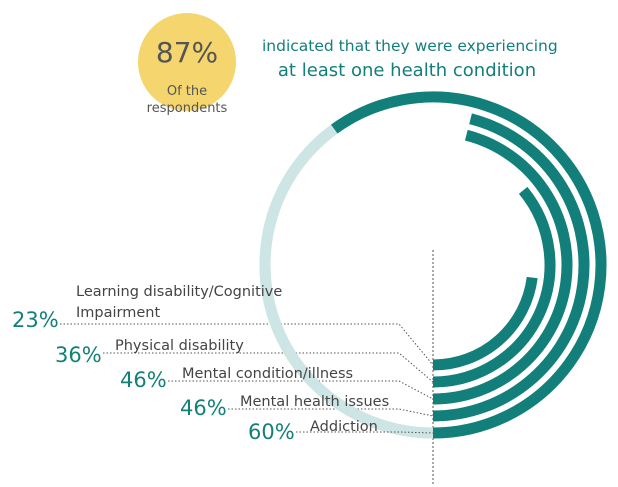 This screenshot has height=487, width=618. What do you see at coordinates (35, 320) in the screenshot?
I see `value-label: 23%` at bounding box center [35, 320].